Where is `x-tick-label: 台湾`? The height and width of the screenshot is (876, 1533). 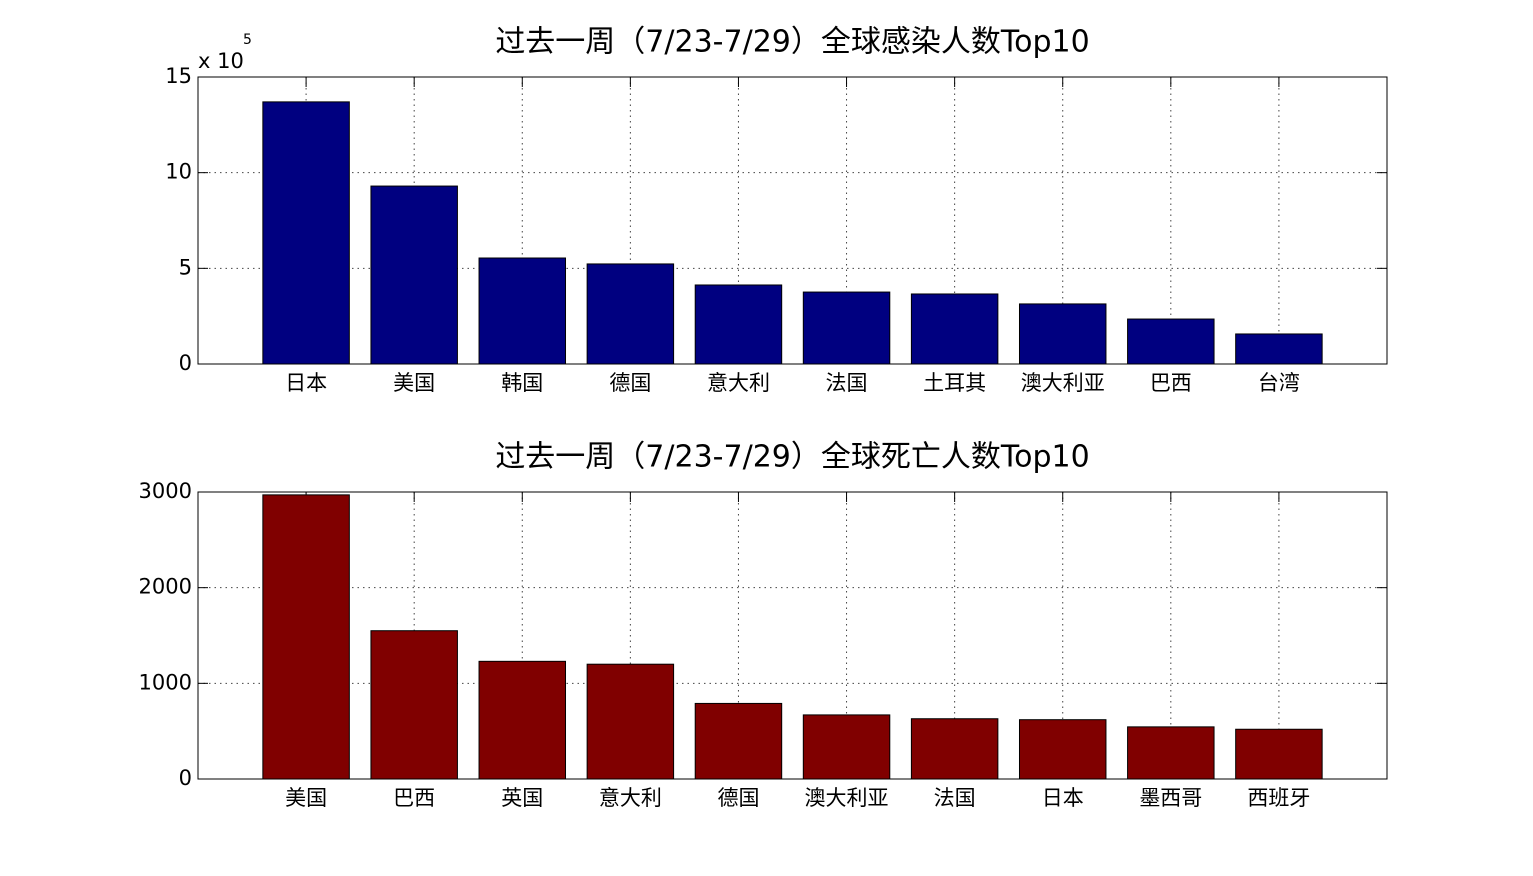 x-tick-label: 台湾 is located at coordinates (1279, 383).